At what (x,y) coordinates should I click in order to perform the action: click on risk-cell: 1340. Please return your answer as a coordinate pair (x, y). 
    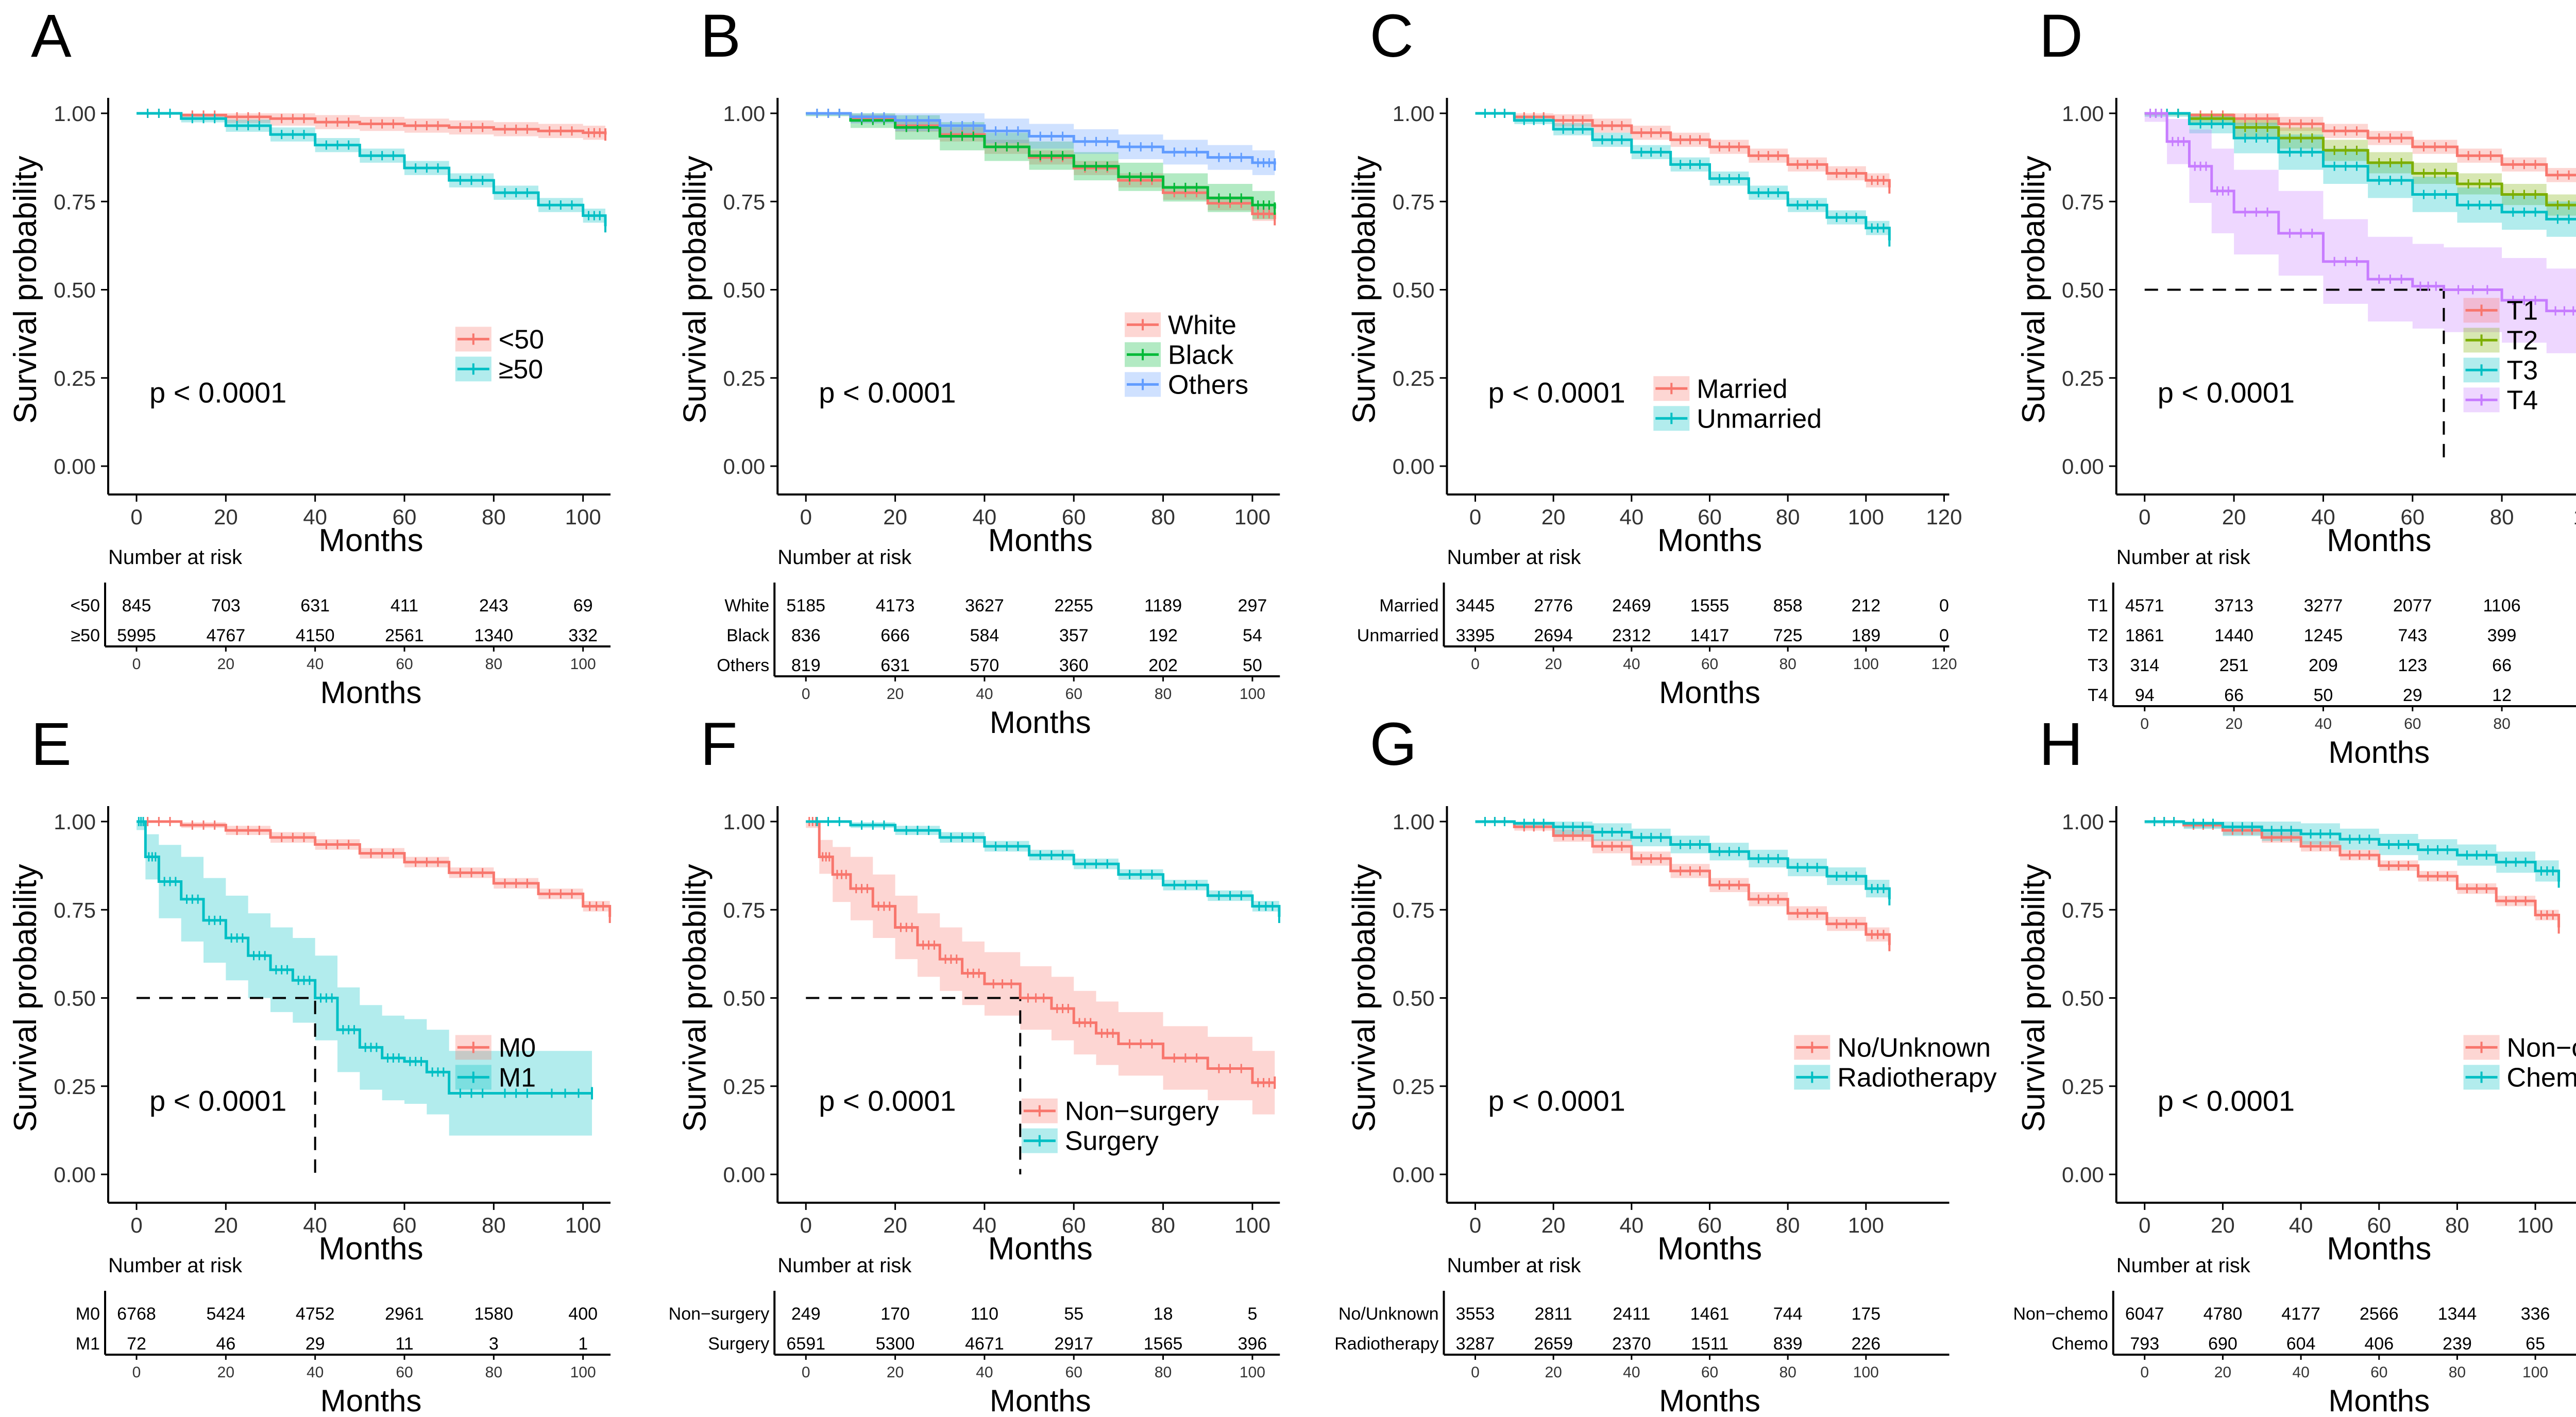
    Looking at the image, I should click on (494, 635).